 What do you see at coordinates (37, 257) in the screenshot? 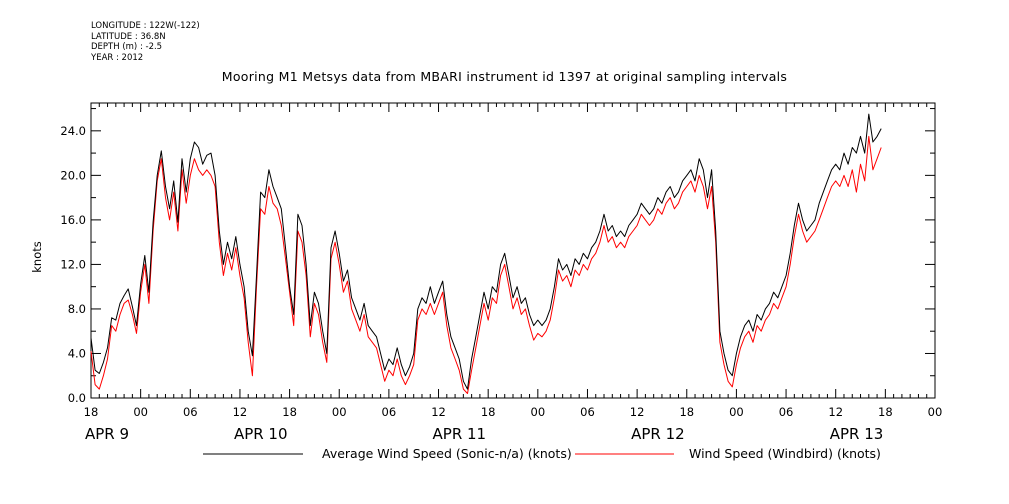
I see `y-axis-label: knots` at bounding box center [37, 257].